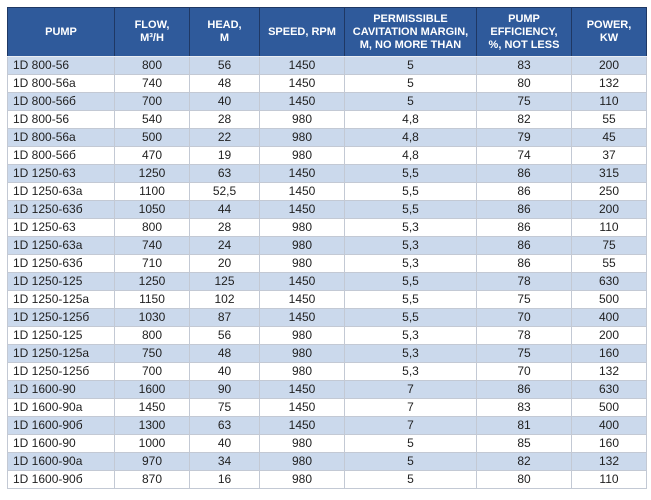 The image size is (651, 500). What do you see at coordinates (327, 479) in the screenshot?
I see `table-row: 1D 1600-90б 870 16 980 5 80 110` at bounding box center [327, 479].